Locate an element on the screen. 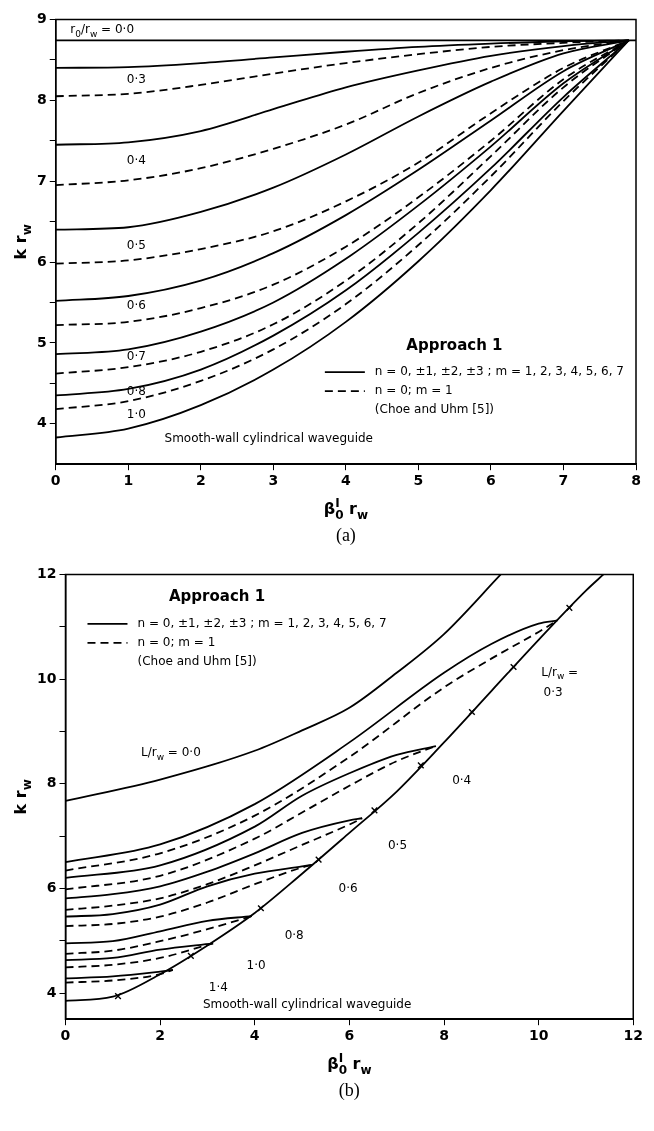 This screenshot has width=654, height=1131. text: (a) is located at coordinates (345, 535).